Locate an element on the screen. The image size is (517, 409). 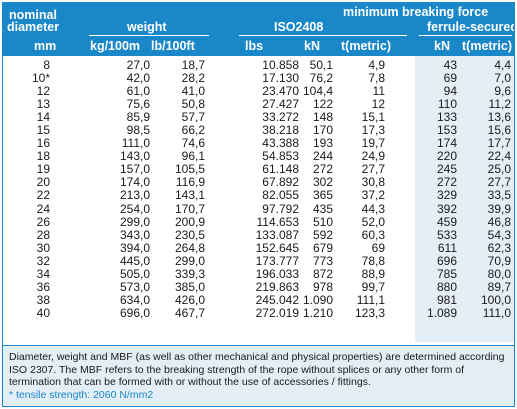
kn-cell: 244 is located at coordinates (322, 156).